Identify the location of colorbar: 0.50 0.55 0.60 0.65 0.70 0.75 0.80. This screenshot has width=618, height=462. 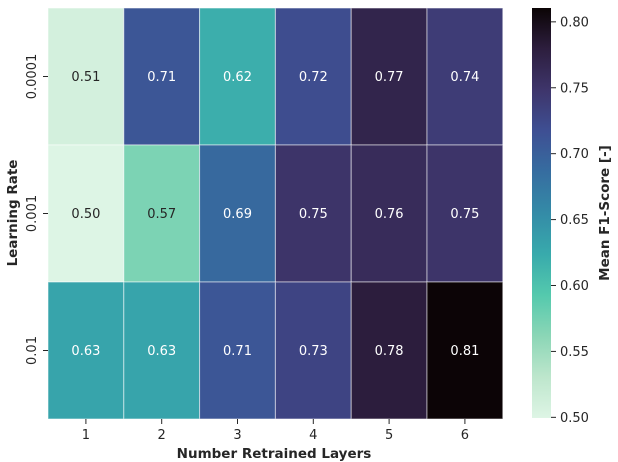
(560, 217).